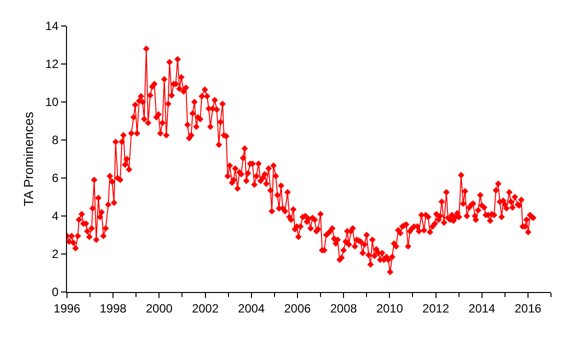 This screenshot has width=582, height=338. Describe the element at coordinates (55, 178) in the screenshot. I see `y-tick-label: 6` at that location.